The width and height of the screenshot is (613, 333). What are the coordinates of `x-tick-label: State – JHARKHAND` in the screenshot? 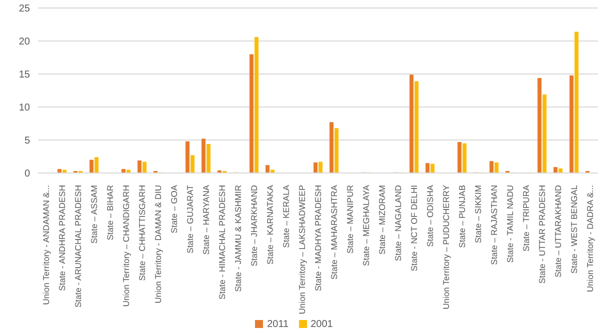 It's located at (254, 225).